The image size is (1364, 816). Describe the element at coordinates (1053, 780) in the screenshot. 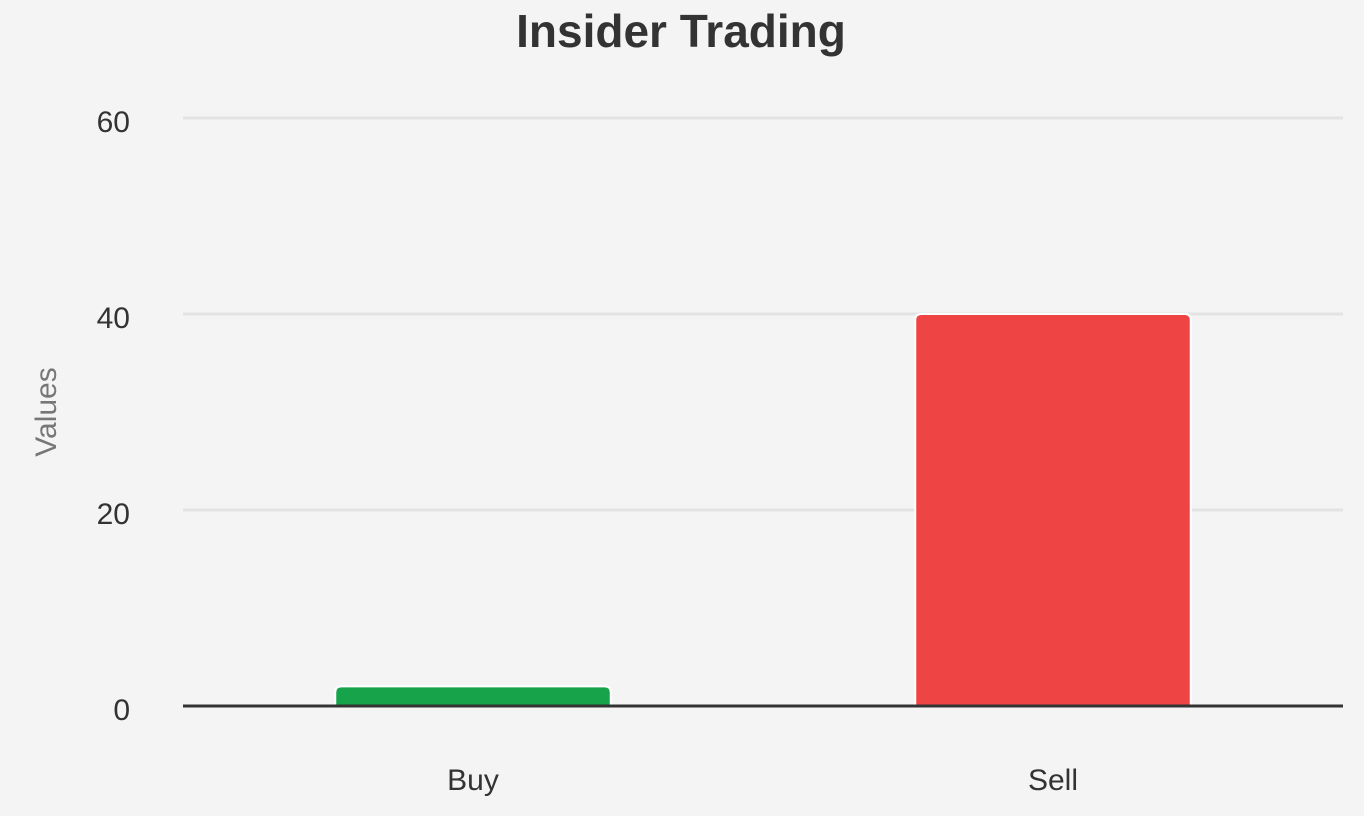

I see `x-tick-label: Sell` at that location.